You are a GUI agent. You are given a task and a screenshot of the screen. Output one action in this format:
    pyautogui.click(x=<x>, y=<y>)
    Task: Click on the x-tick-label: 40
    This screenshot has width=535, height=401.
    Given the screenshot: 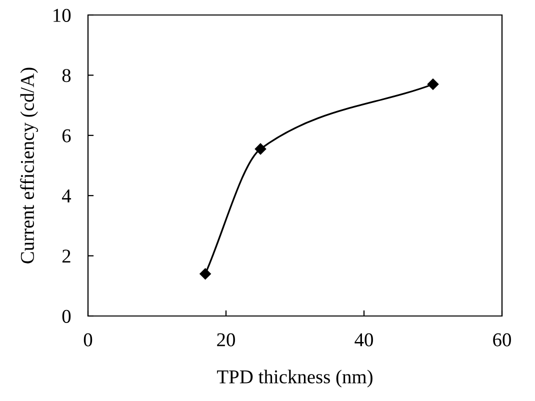 What is the action you would take?
    pyautogui.click(x=363, y=339)
    